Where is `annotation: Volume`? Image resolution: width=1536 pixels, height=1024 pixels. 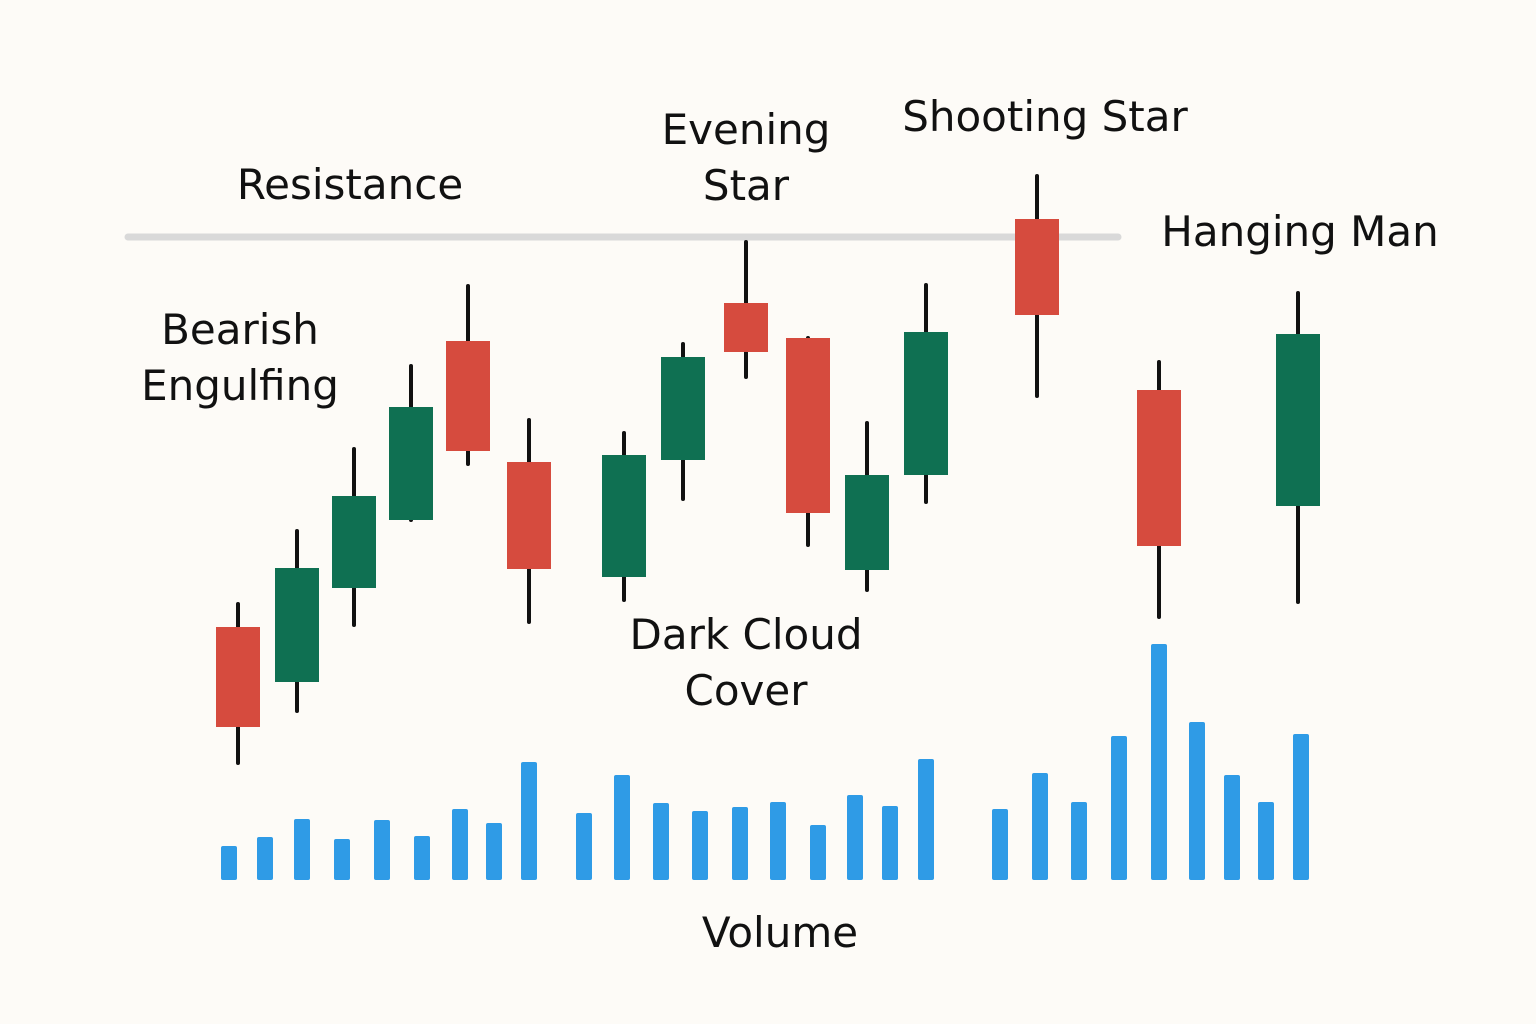
annotation: Volume is located at coordinates (780, 932).